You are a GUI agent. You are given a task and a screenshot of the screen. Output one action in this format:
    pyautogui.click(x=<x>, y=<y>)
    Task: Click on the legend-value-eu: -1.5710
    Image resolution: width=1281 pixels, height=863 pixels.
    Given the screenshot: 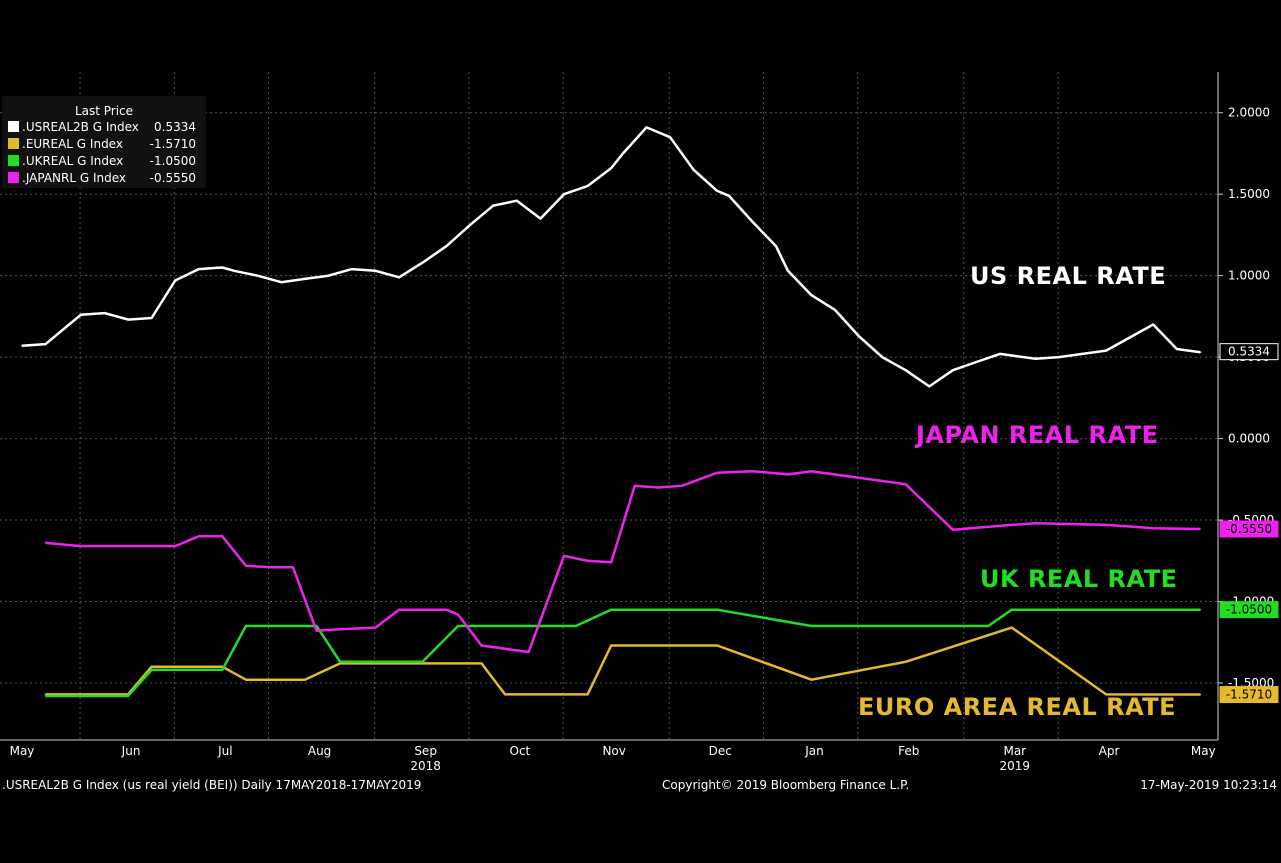 What is the action you would take?
    pyautogui.click(x=172, y=144)
    